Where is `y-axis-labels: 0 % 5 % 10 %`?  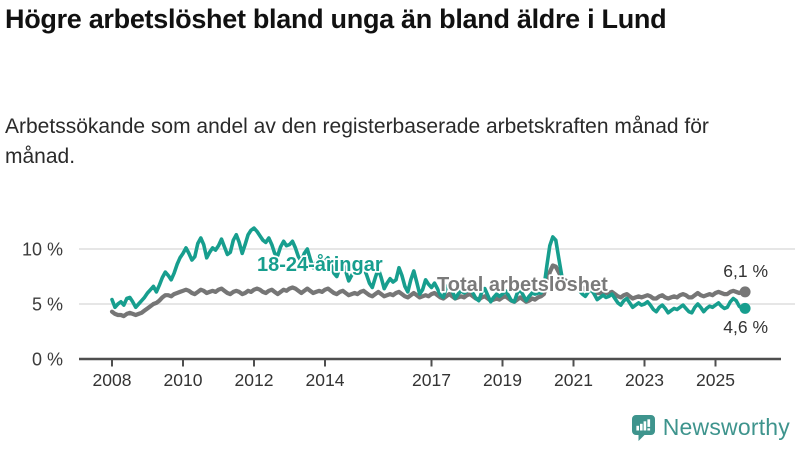 y-axis-labels: 0 % 5 % 10 % is located at coordinates (42, 305).